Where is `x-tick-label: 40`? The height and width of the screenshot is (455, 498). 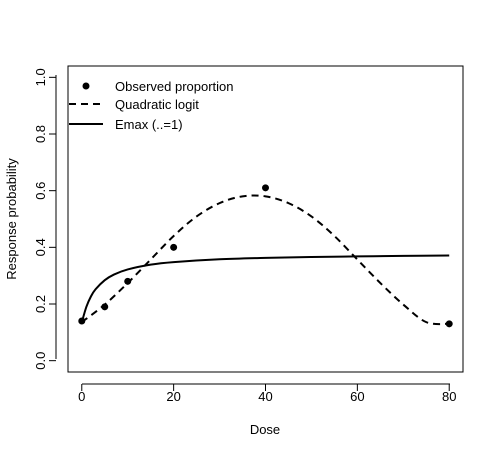
x-tick-label: 40 is located at coordinates (265, 396).